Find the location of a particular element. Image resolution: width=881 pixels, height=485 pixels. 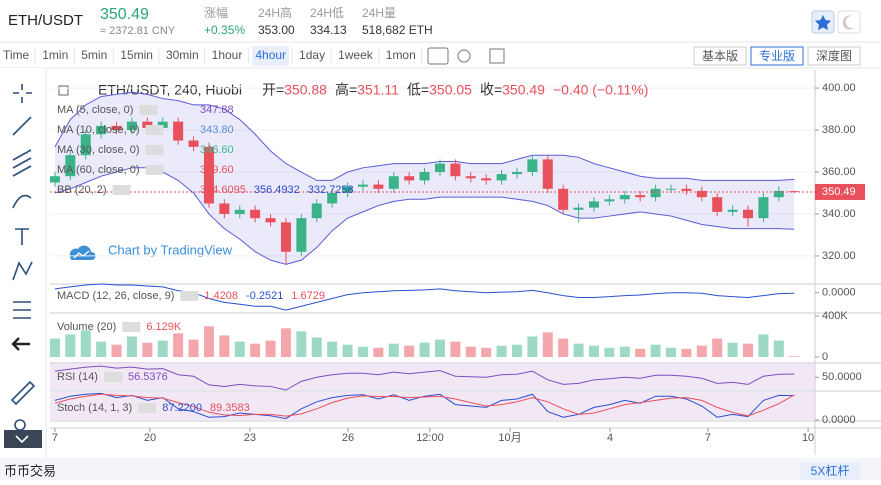

interval-button: 1day is located at coordinates (312, 55).